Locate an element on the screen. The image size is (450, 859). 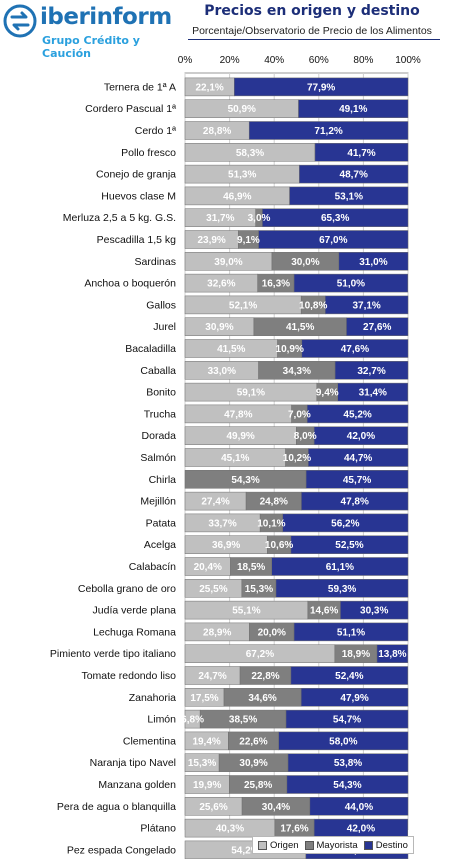
data-label: 32,7% is located at coordinates (371, 371).